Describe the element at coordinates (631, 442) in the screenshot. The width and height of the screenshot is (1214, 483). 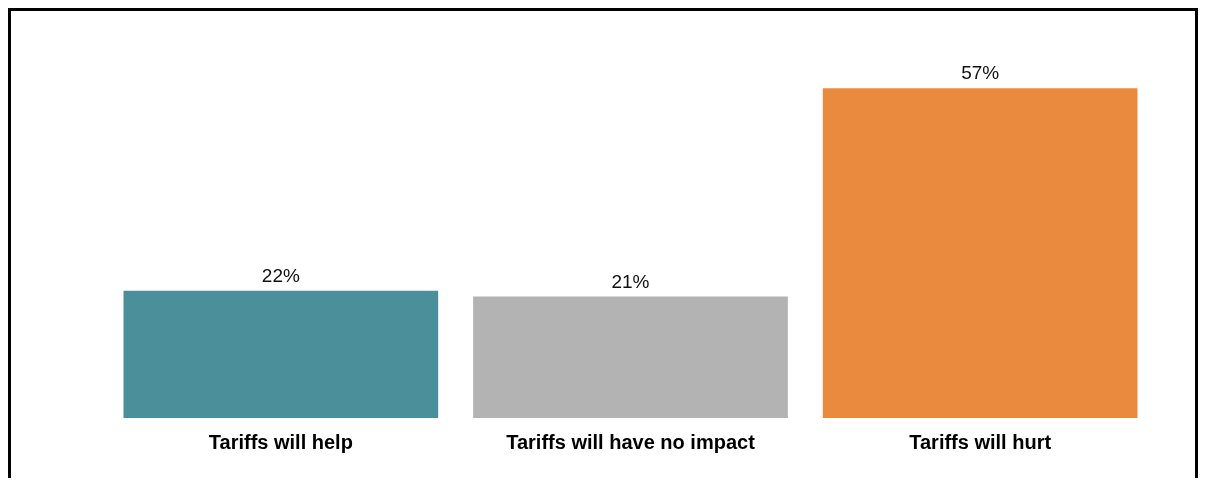
I see `x-tick-label: Tariffs will have no impact` at that location.